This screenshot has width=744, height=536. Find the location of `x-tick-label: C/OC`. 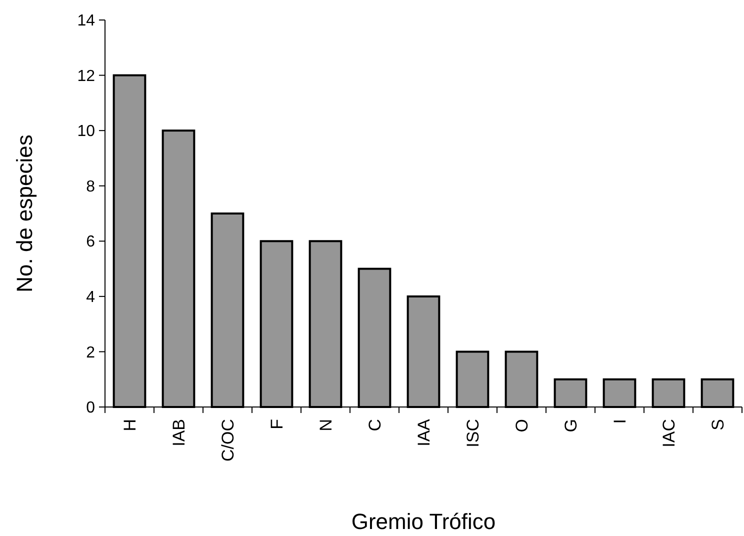

x-tick-label: C/OC is located at coordinates (228, 440).